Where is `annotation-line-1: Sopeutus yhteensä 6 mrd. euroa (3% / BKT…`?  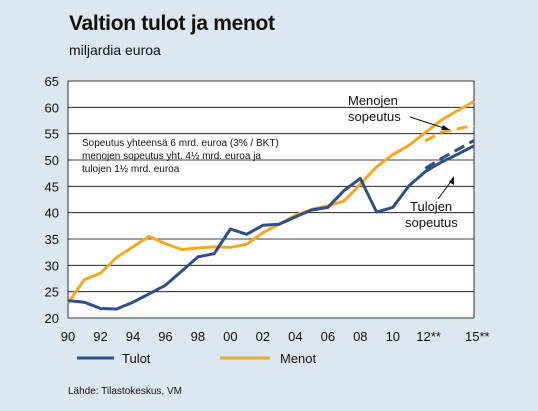
annotation-line-1: Sopeutus yhteensä 6 mrd. euroa (3% / BKT… is located at coordinates (180, 143).